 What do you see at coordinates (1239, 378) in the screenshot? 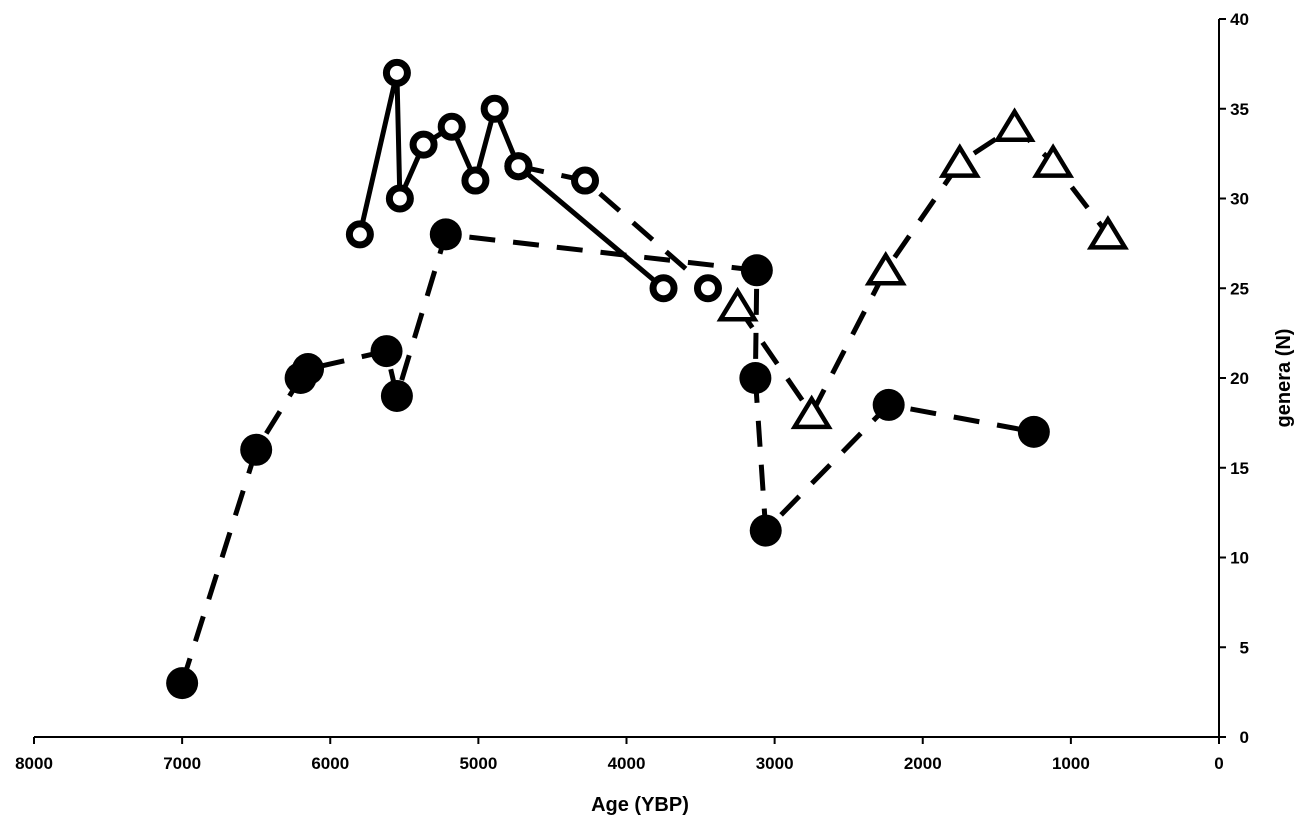
I see `y-tick-label: 20` at bounding box center [1239, 378].